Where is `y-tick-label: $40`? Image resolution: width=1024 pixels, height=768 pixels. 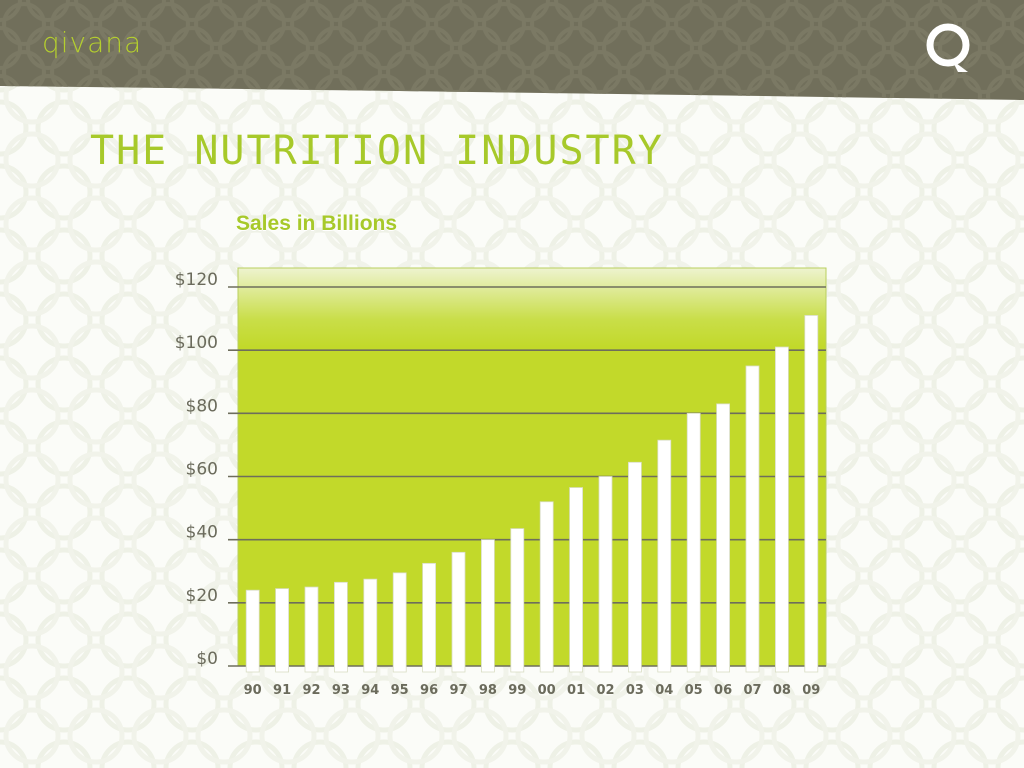
y-tick-label: $40 is located at coordinates (202, 533).